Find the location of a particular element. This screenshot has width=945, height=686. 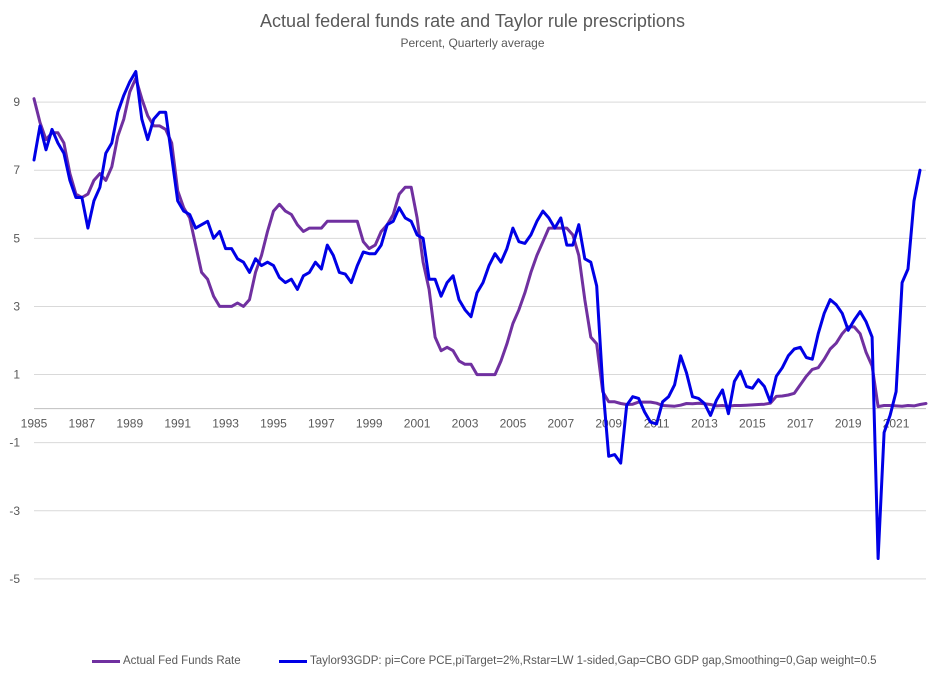

y-tick-label: 1 is located at coordinates (16, 375).